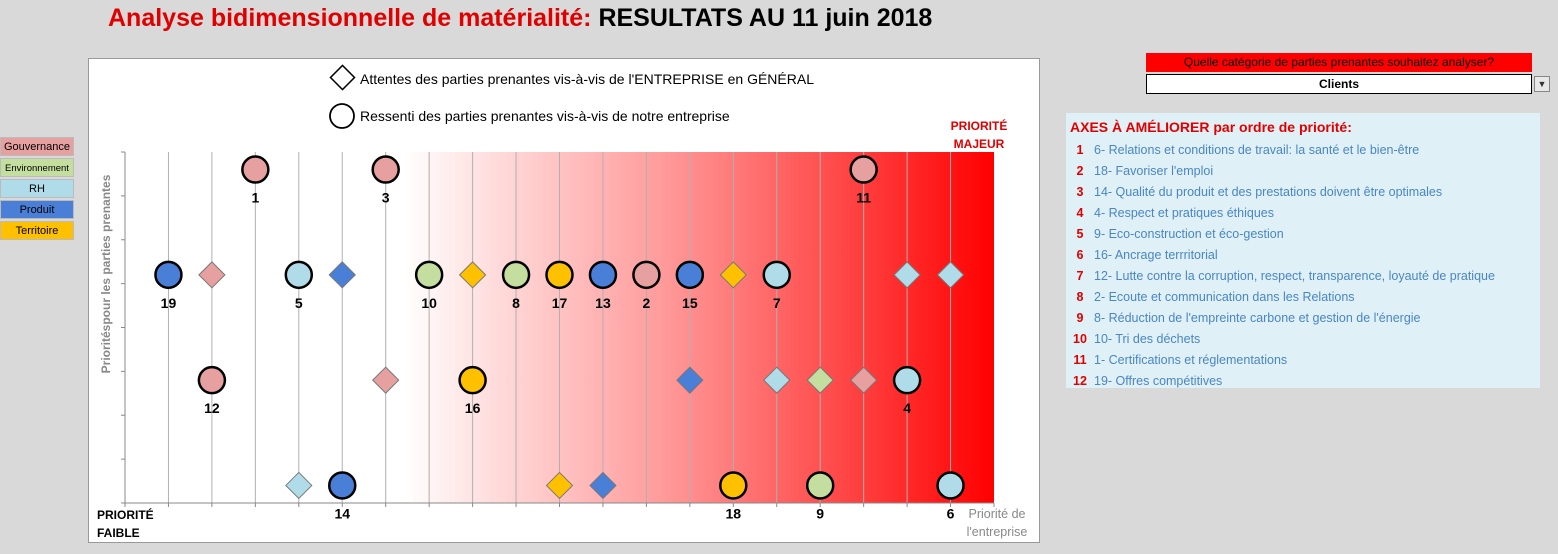  What do you see at coordinates (777, 303) in the screenshot?
I see `point-label: 7` at bounding box center [777, 303].